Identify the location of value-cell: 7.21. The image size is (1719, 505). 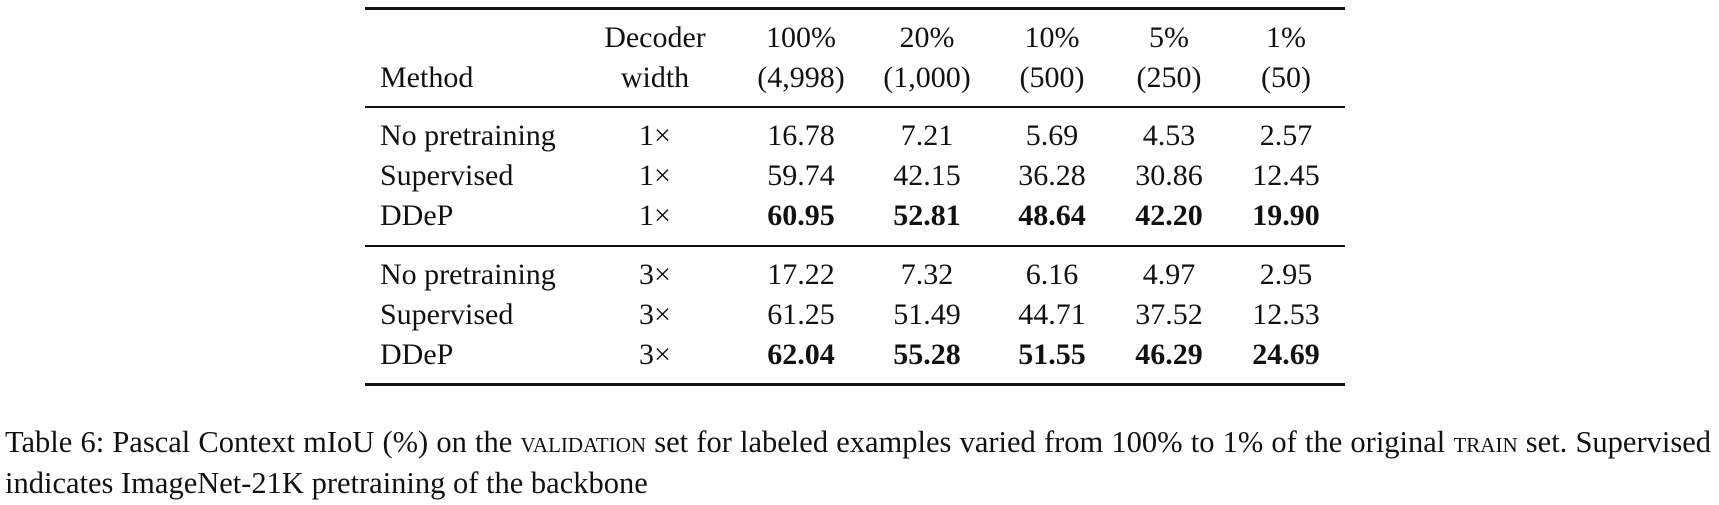
(927, 135).